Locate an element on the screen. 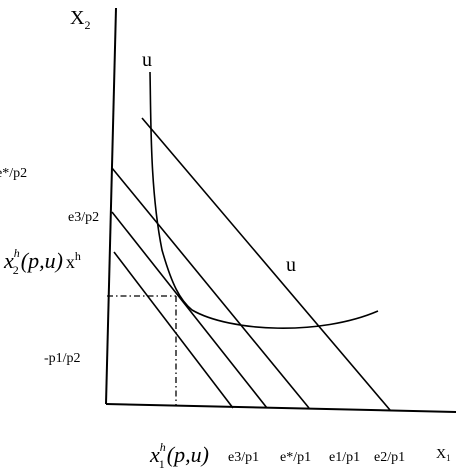 This screenshot has height=474, width=474. curve-label-u-right: u is located at coordinates (291, 265).